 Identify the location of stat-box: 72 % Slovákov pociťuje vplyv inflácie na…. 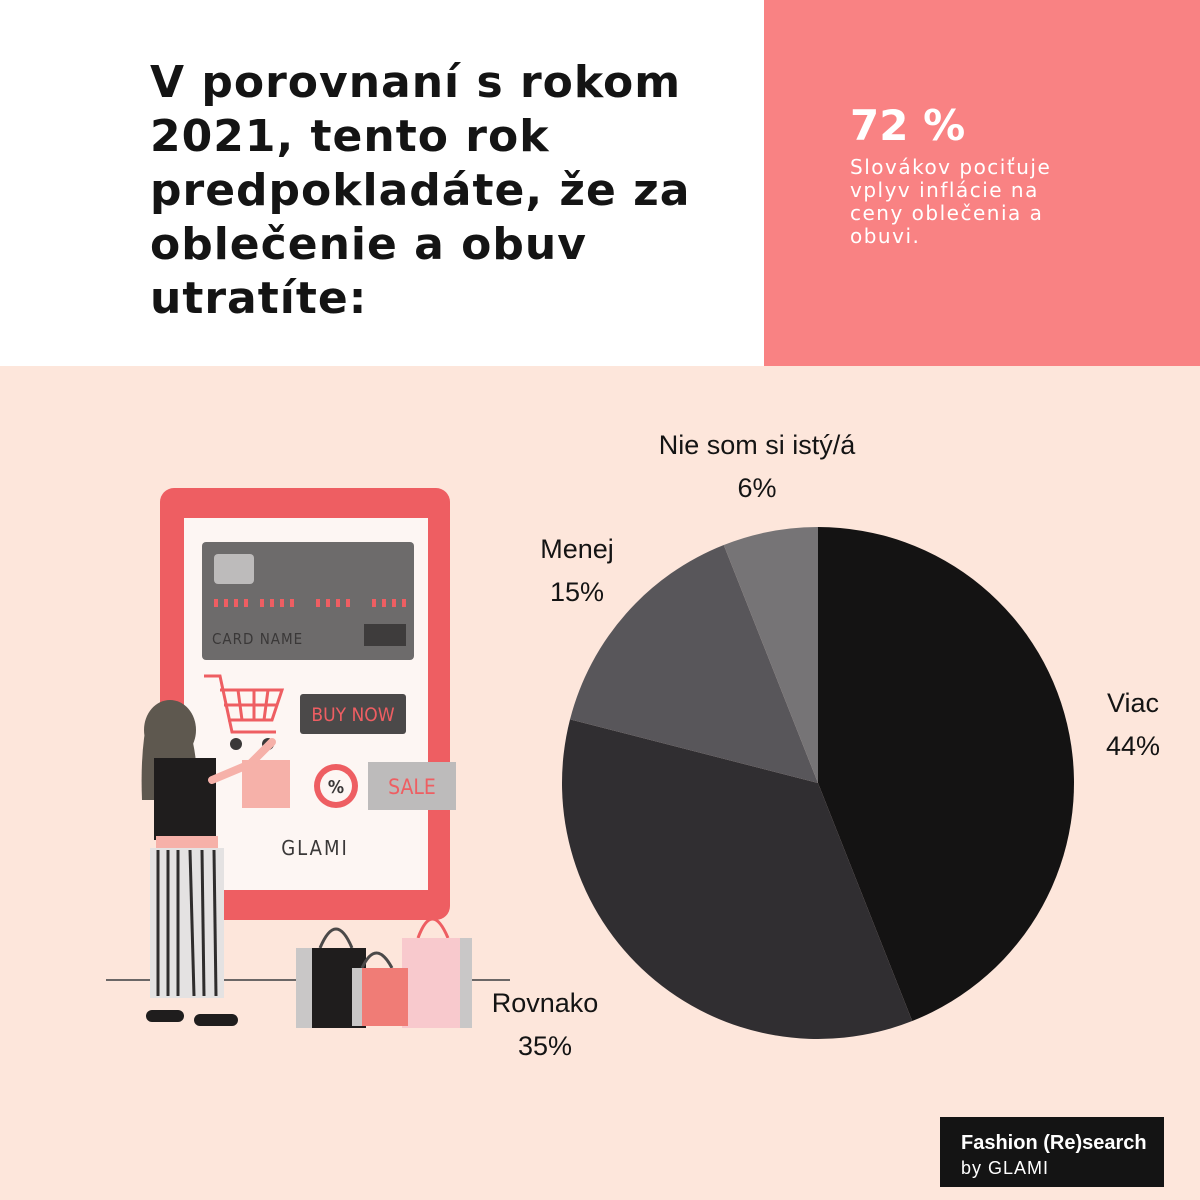
(982, 183).